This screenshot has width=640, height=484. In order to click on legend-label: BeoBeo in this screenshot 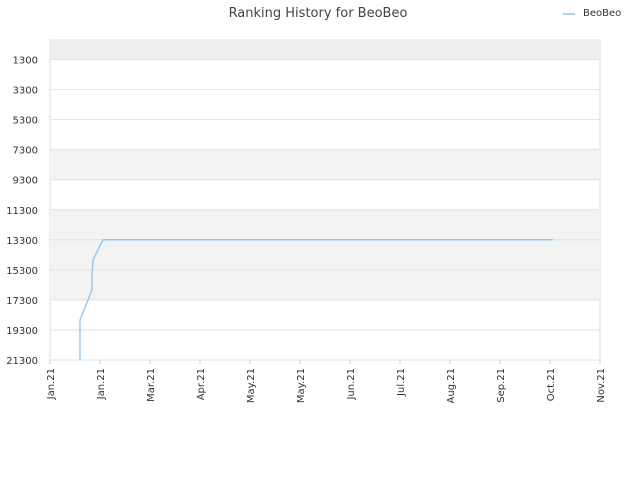, I will do `click(602, 13)`.